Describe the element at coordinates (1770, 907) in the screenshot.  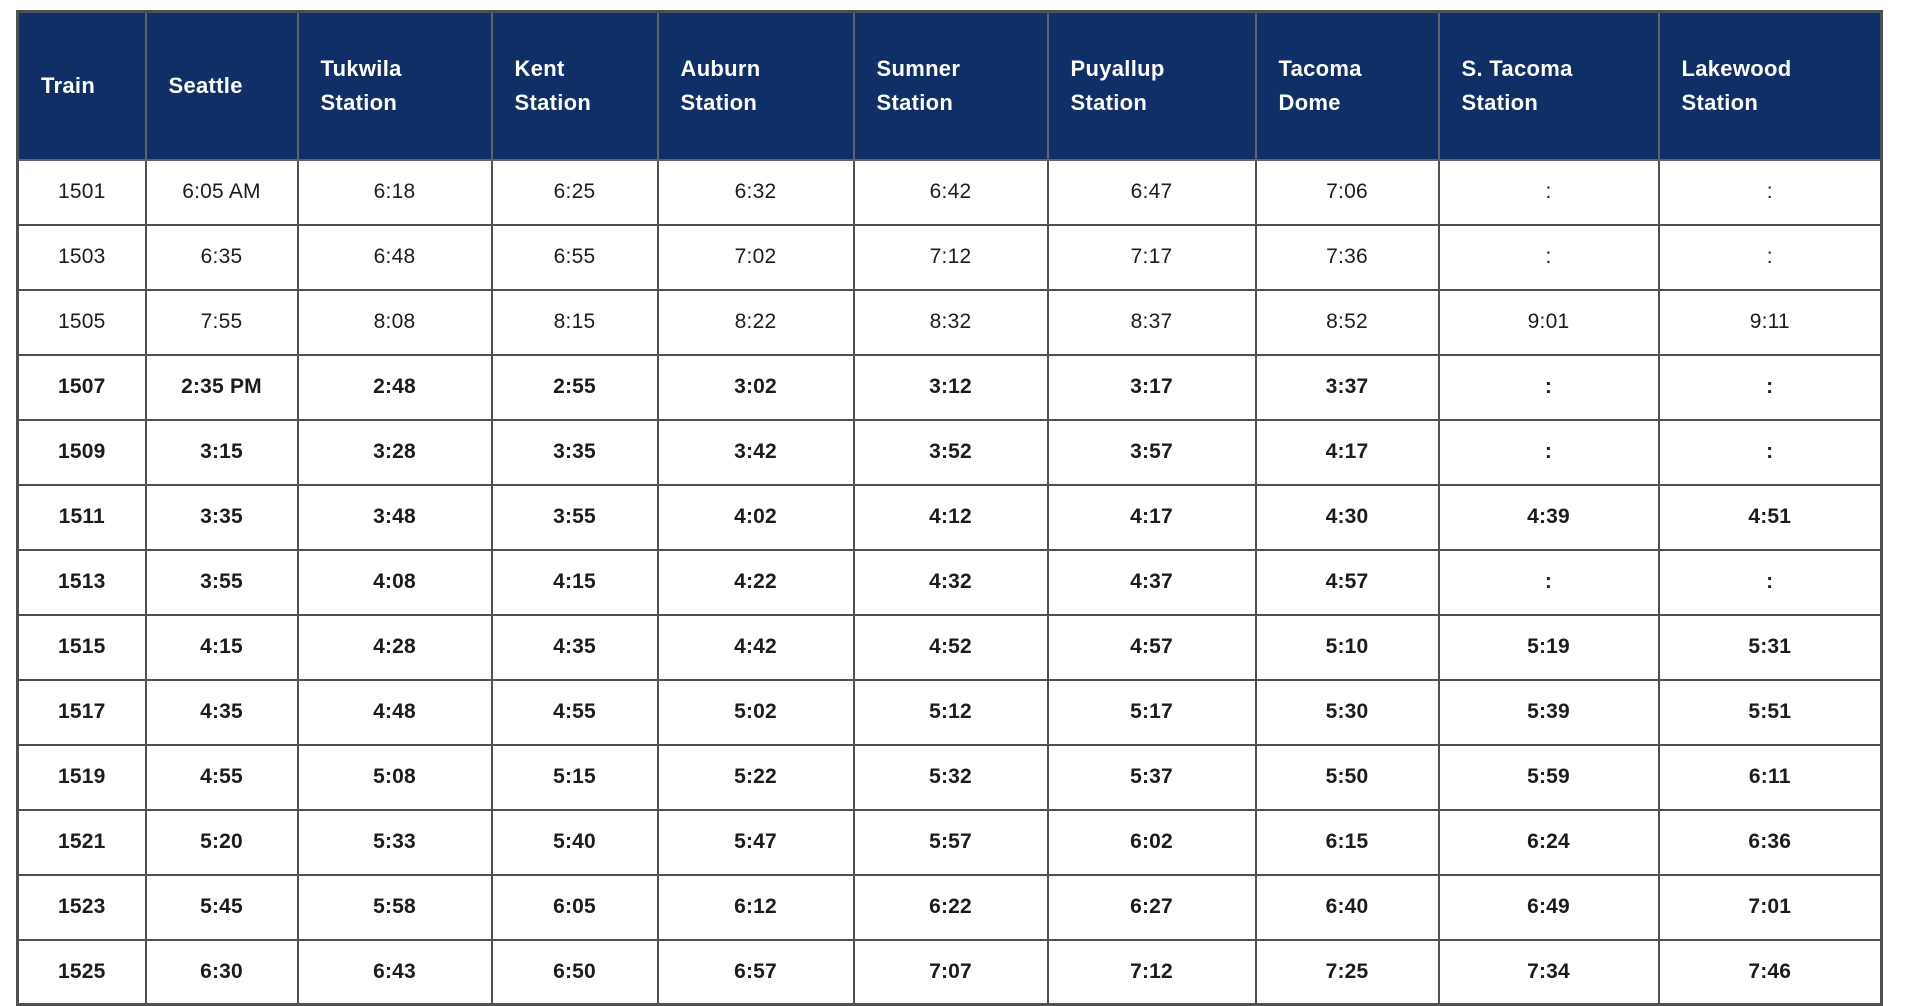
I see `time-cell-lakewood-station: 7:01` at that location.